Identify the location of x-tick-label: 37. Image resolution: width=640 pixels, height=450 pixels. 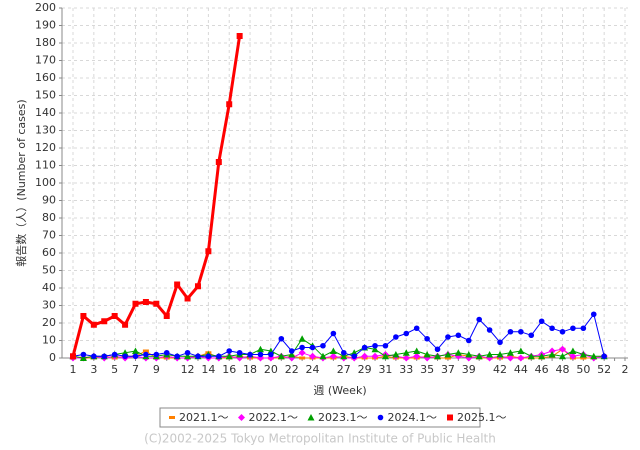
(448, 369).